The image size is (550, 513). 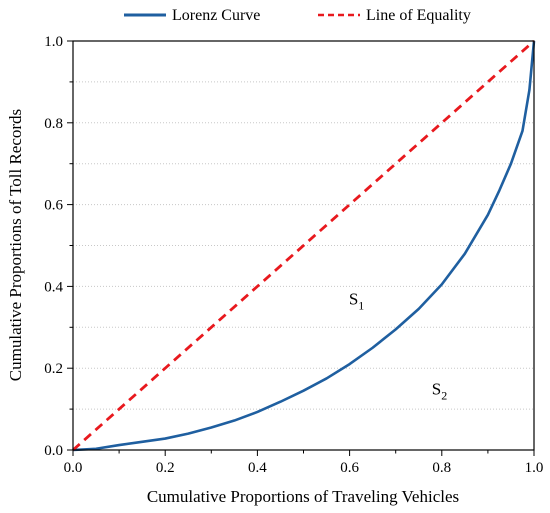 What do you see at coordinates (418, 15) in the screenshot?
I see `legend-label-line-of-equality: Line of Equality` at bounding box center [418, 15].